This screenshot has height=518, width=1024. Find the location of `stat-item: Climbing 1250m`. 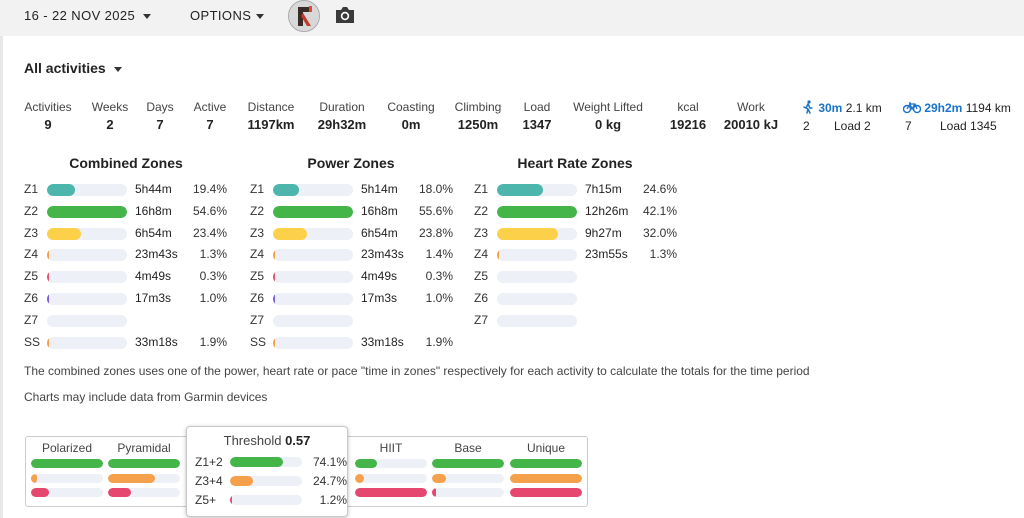

stat-item: Climbing 1250m is located at coordinates (478, 116).